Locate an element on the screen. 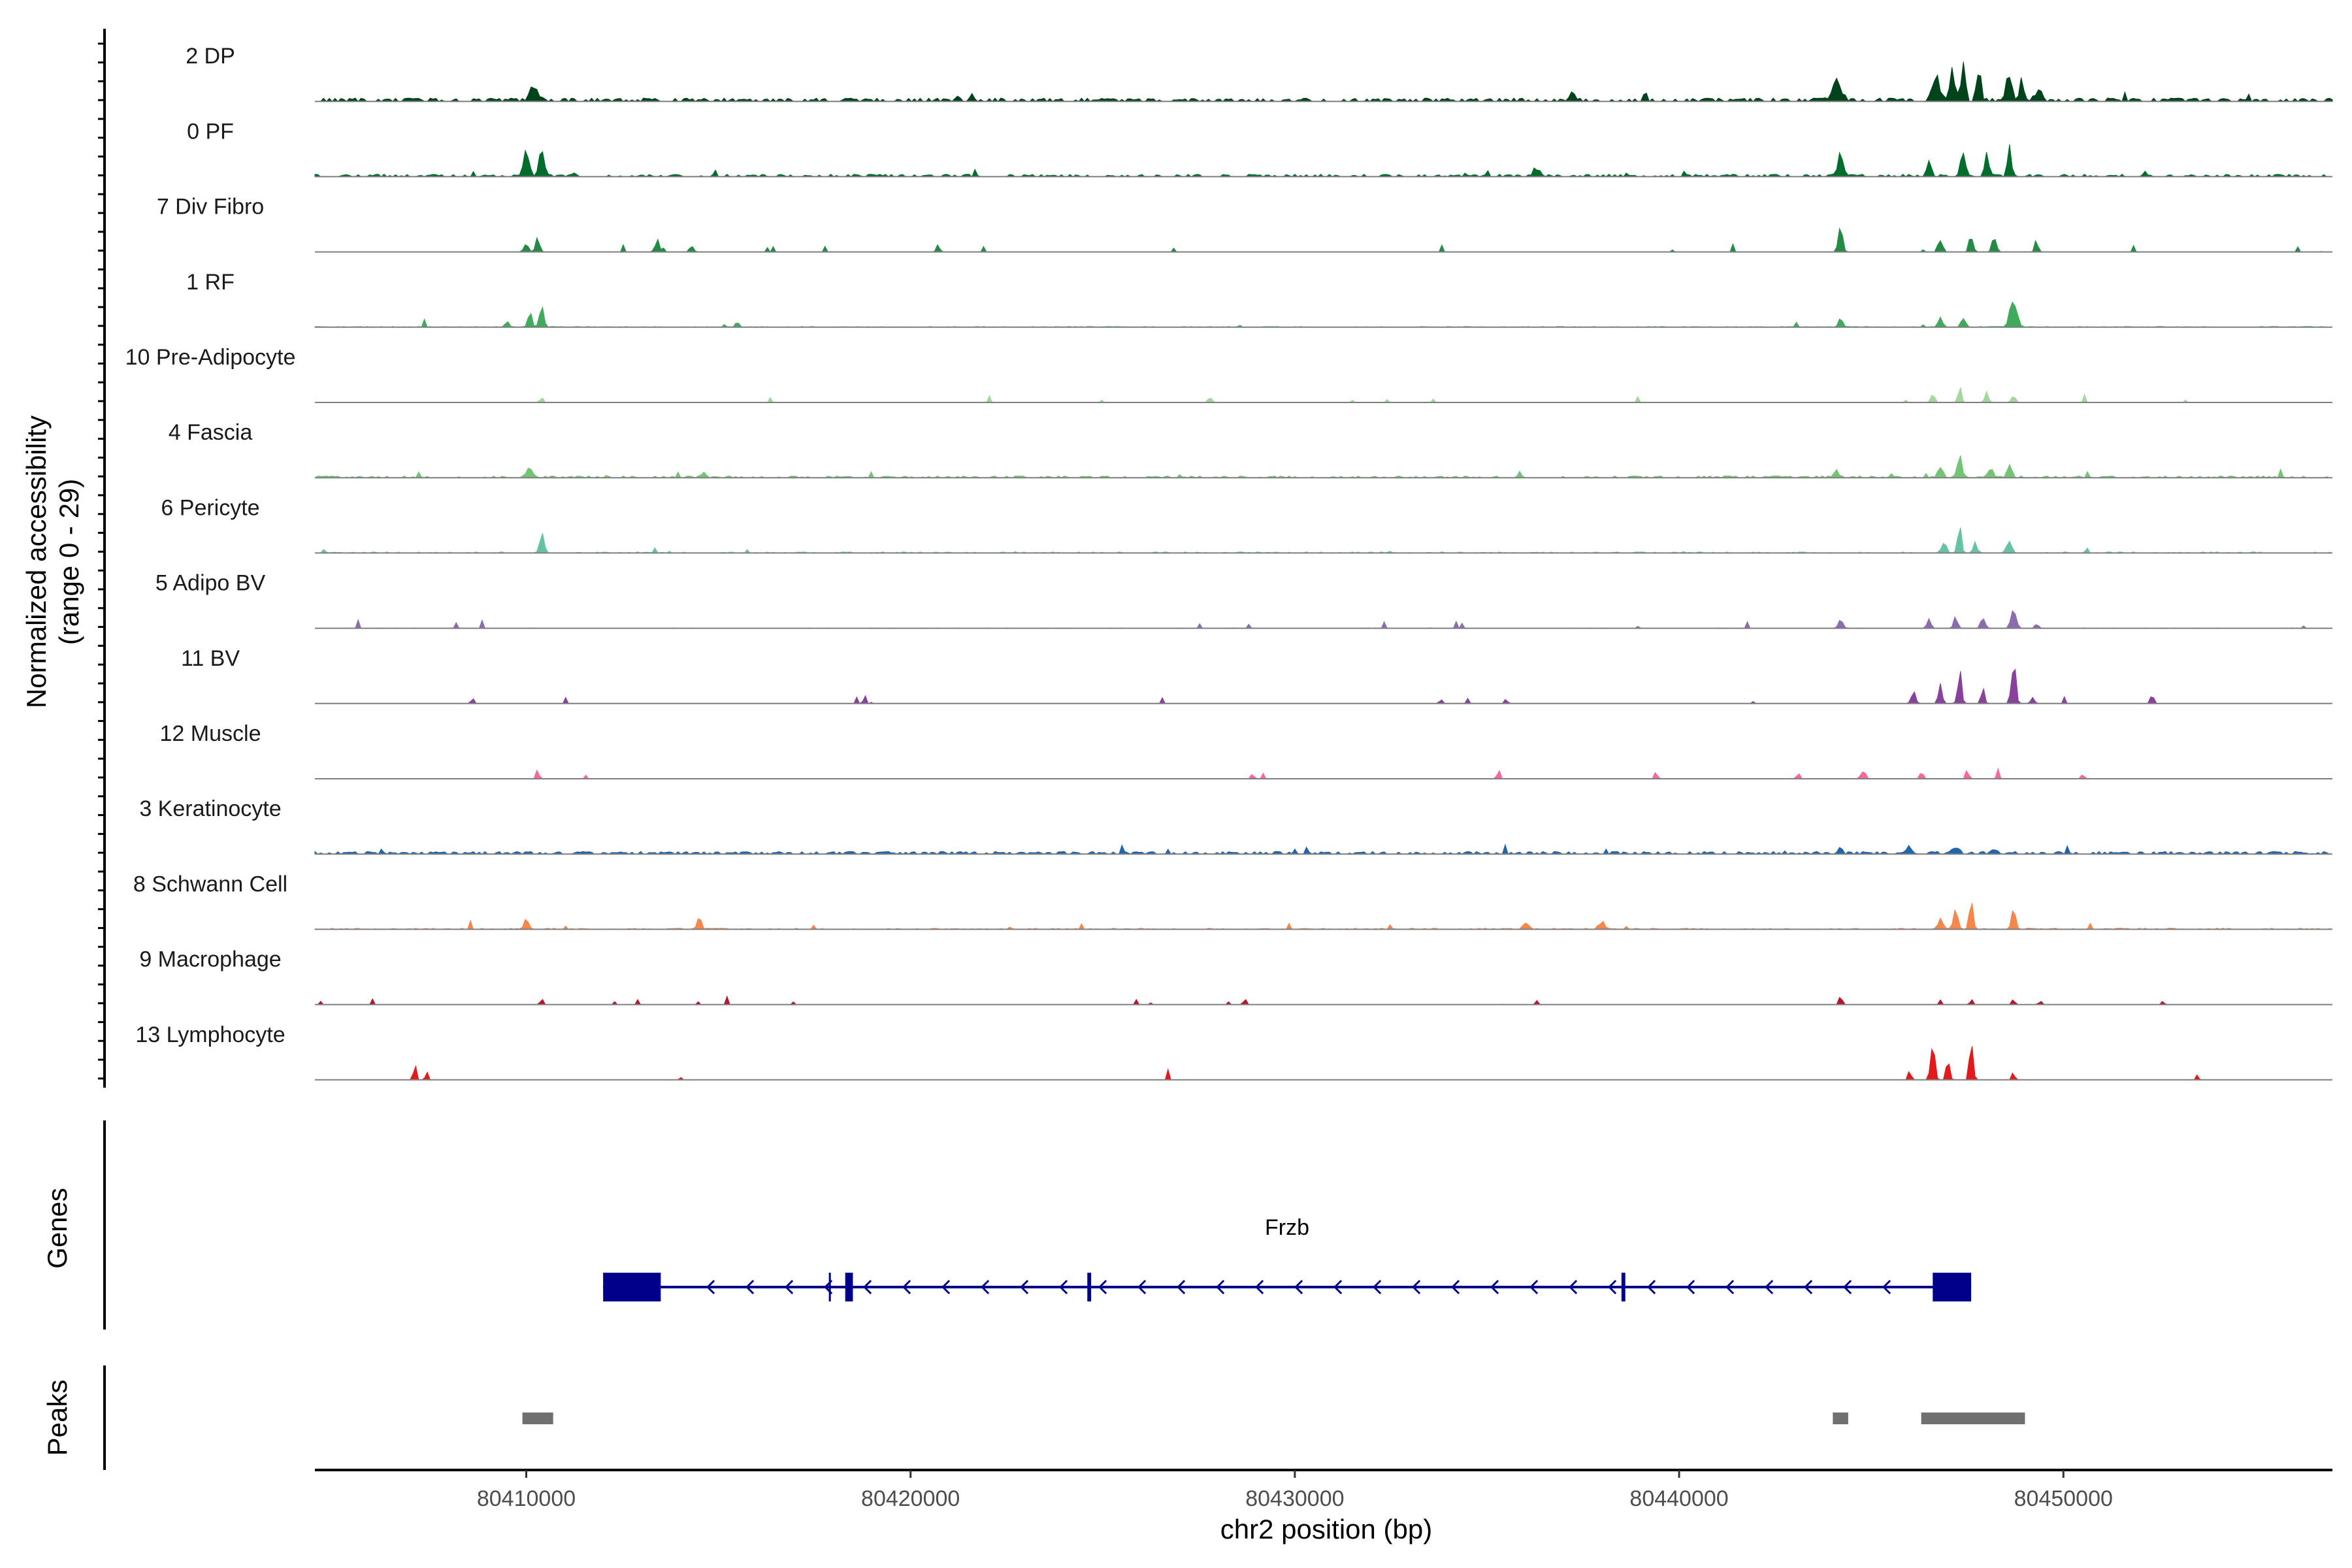 Image resolution: width=2352 pixels, height=1568 pixels. track-label: 4 Fascia is located at coordinates (211, 432).